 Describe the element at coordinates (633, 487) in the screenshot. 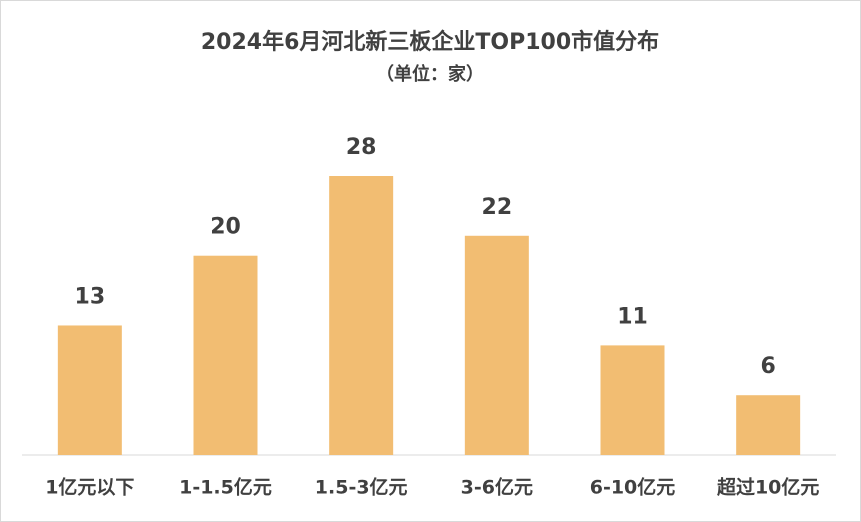

I see `x-tick-label: 6-10亿元` at that location.